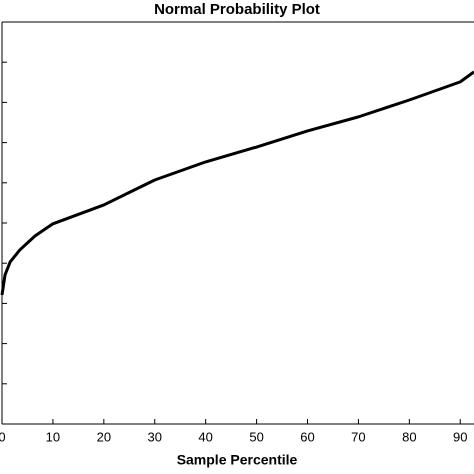  I want to click on x-tick-label: 0, so click(3, 436).